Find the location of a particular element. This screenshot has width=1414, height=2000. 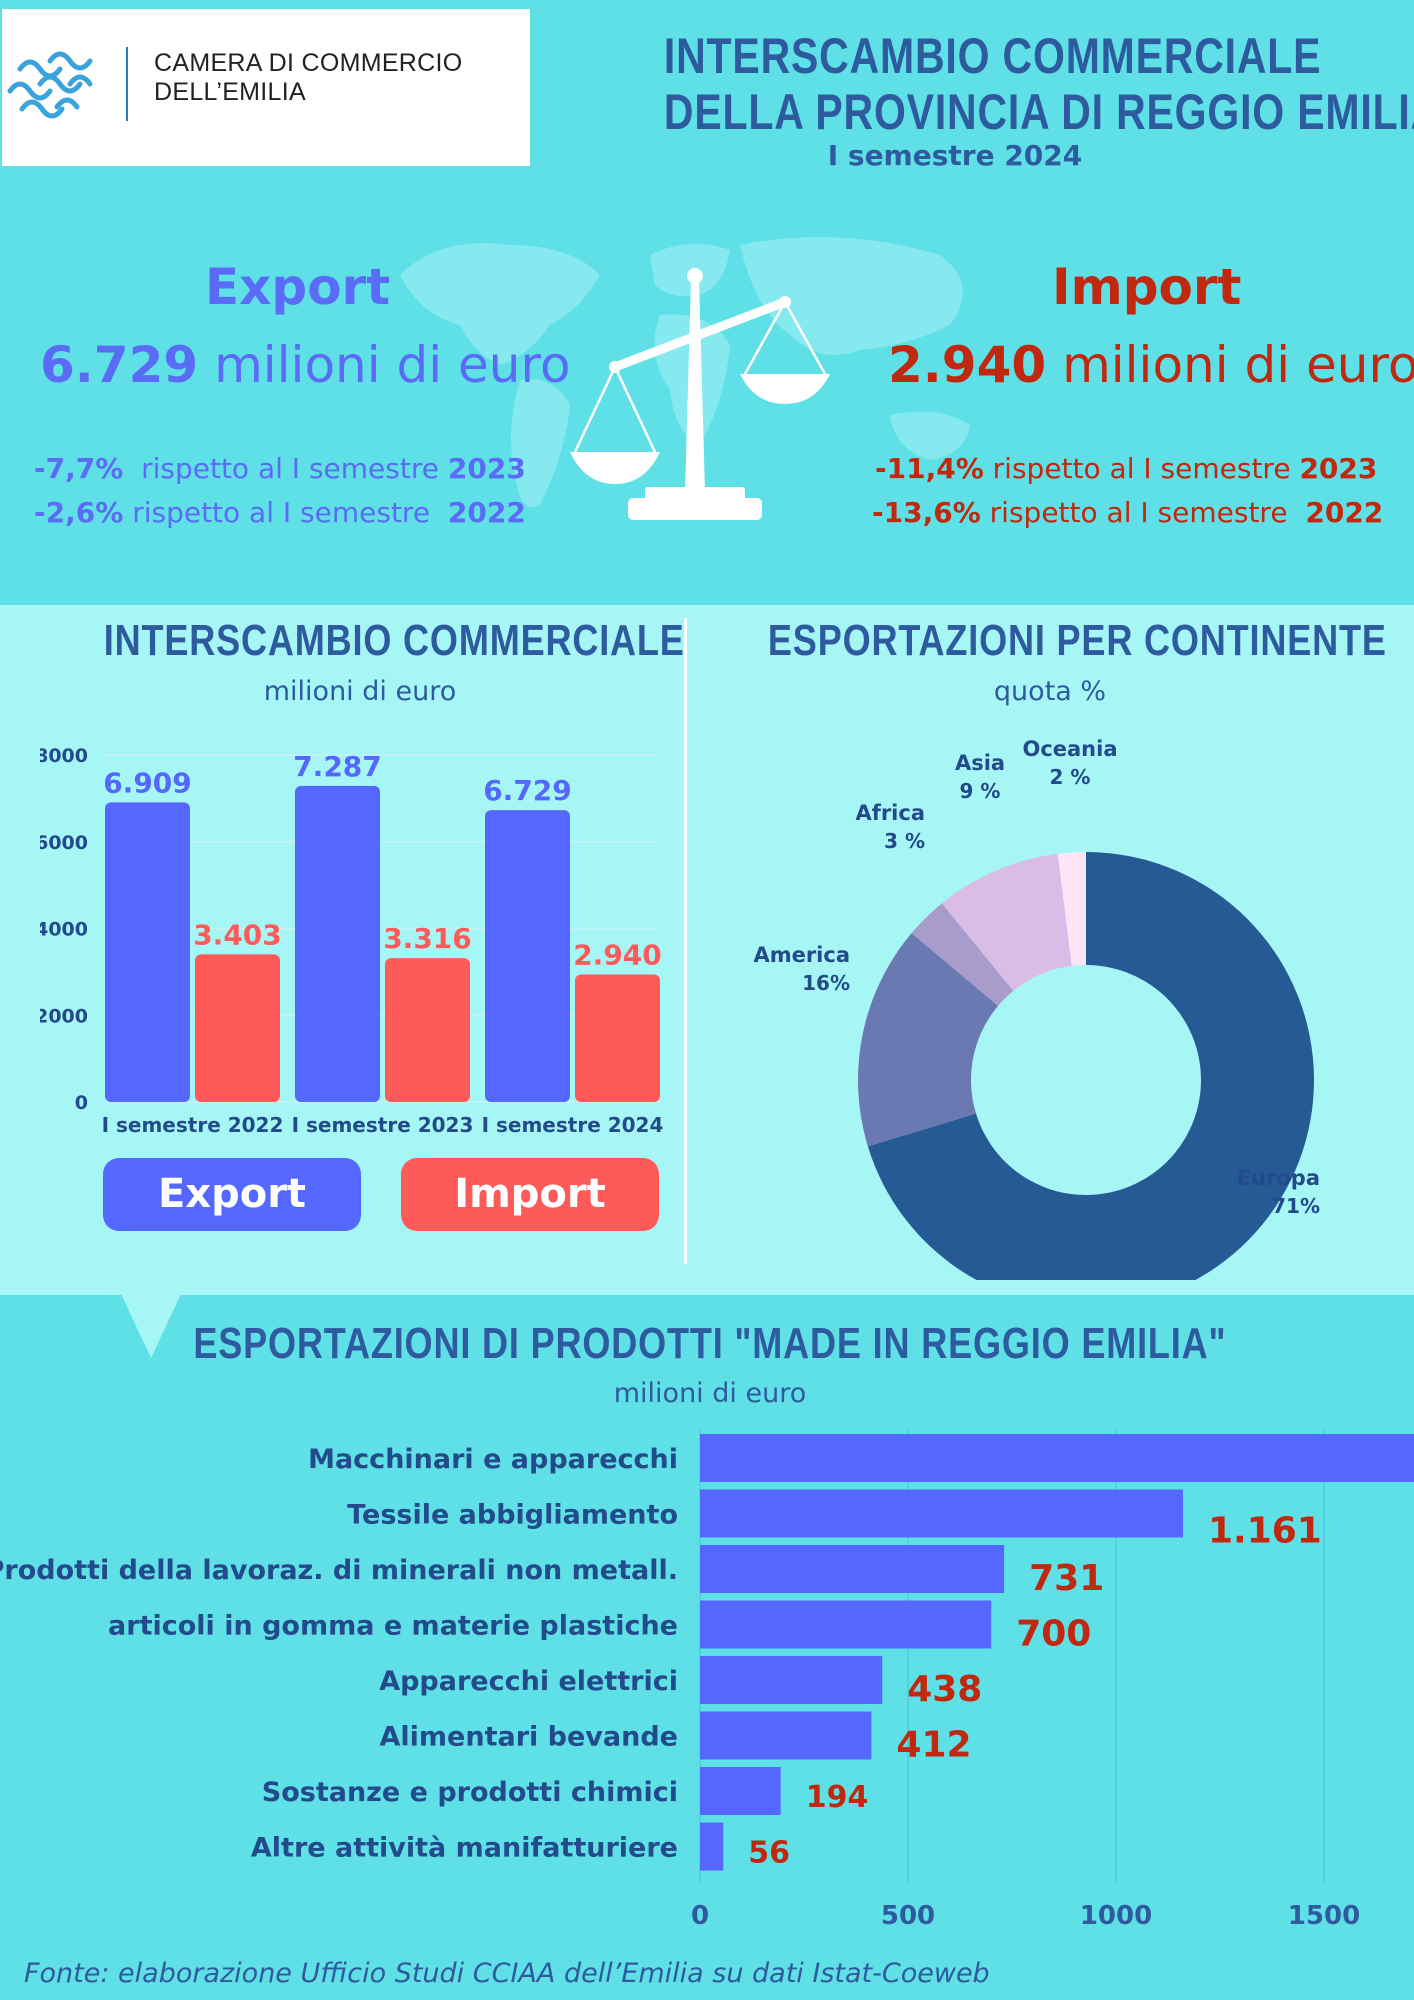

export-label: Export is located at coordinates (298, 287).